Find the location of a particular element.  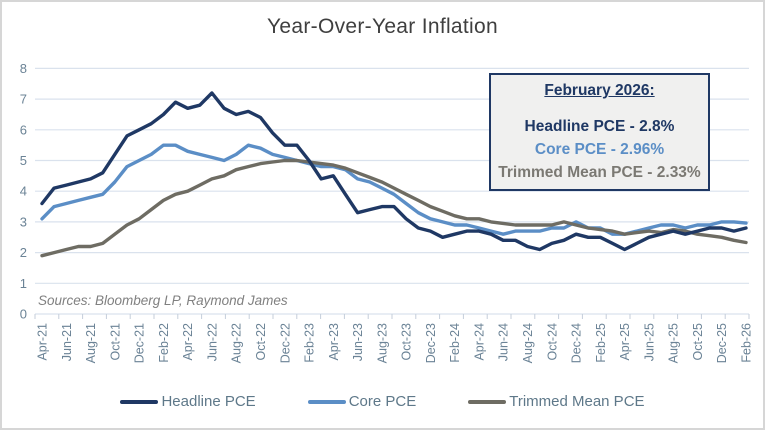

x-axis-tick-label: Aug-25 is located at coordinates (674, 343).